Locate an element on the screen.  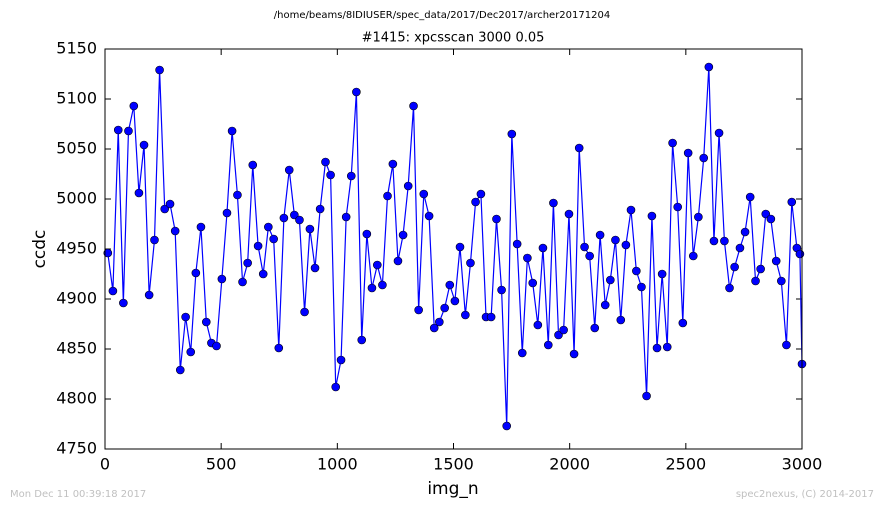
x-tick-label: 0 is located at coordinates (105, 464).